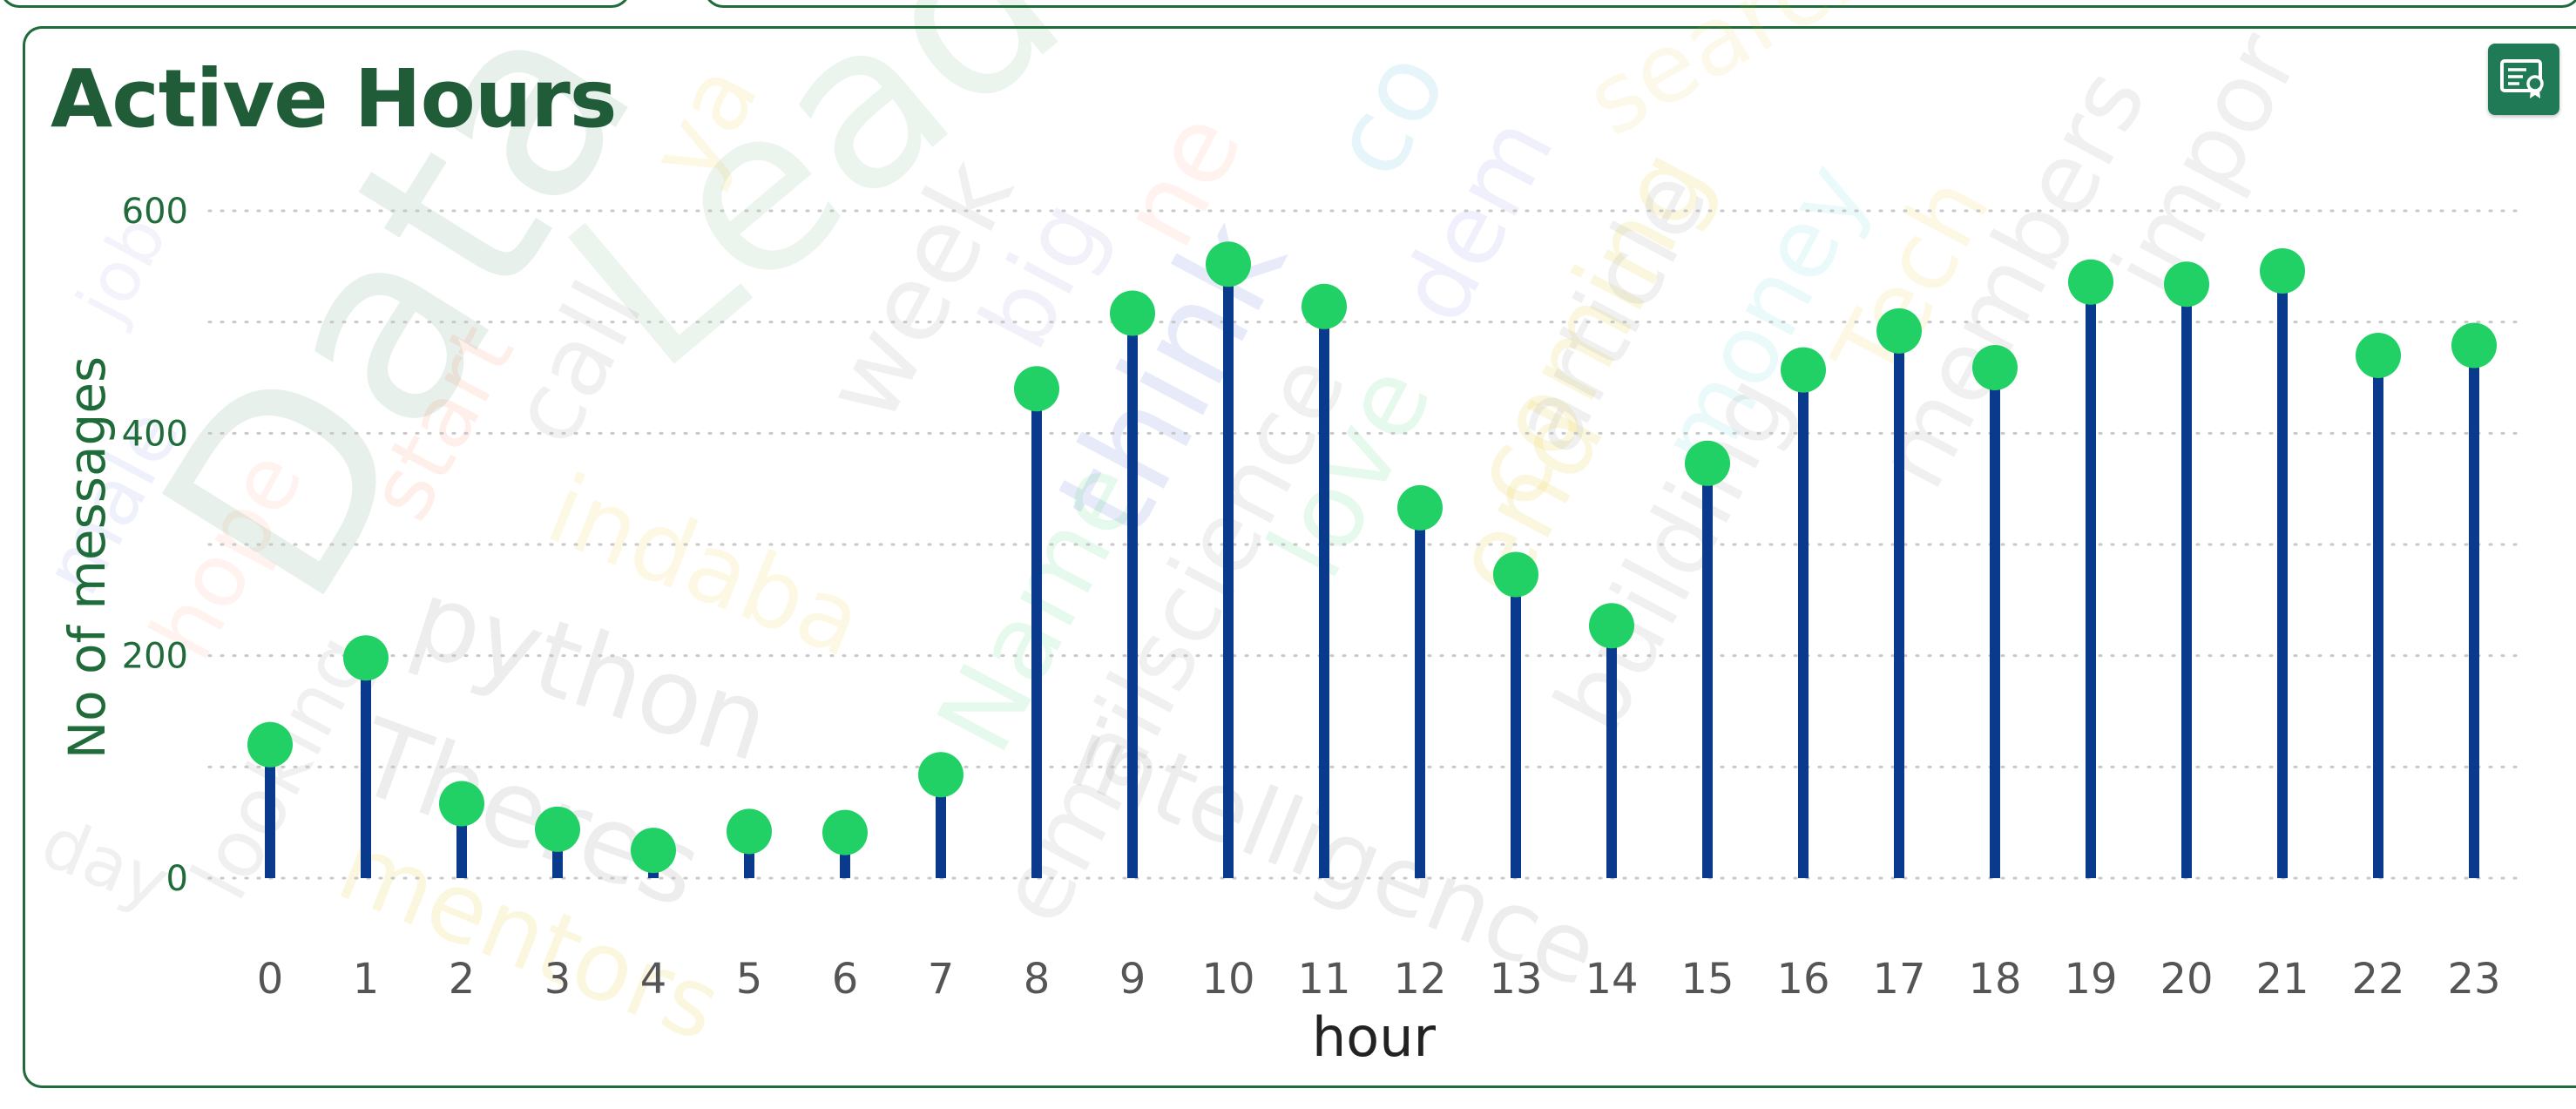  Describe the element at coordinates (1898, 979) in the screenshot. I see `x-tick-label: 17` at that location.